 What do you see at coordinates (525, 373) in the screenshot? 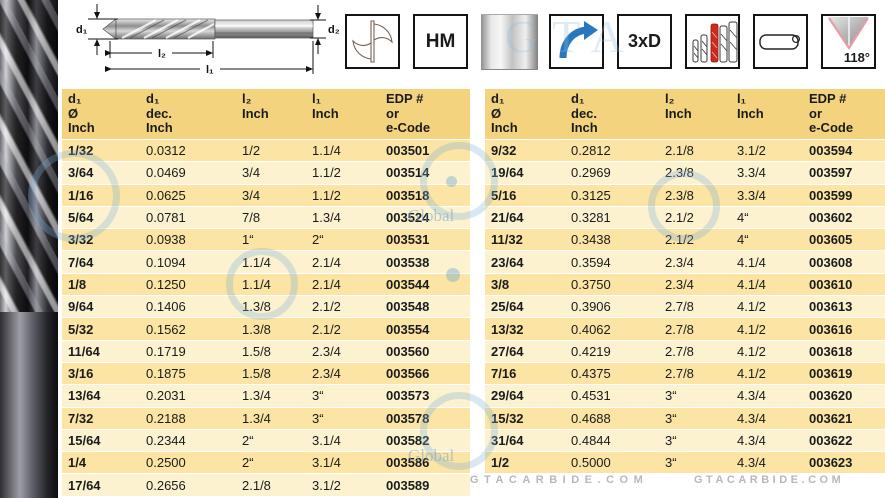
I see `table-cell: 7/16` at bounding box center [525, 373].